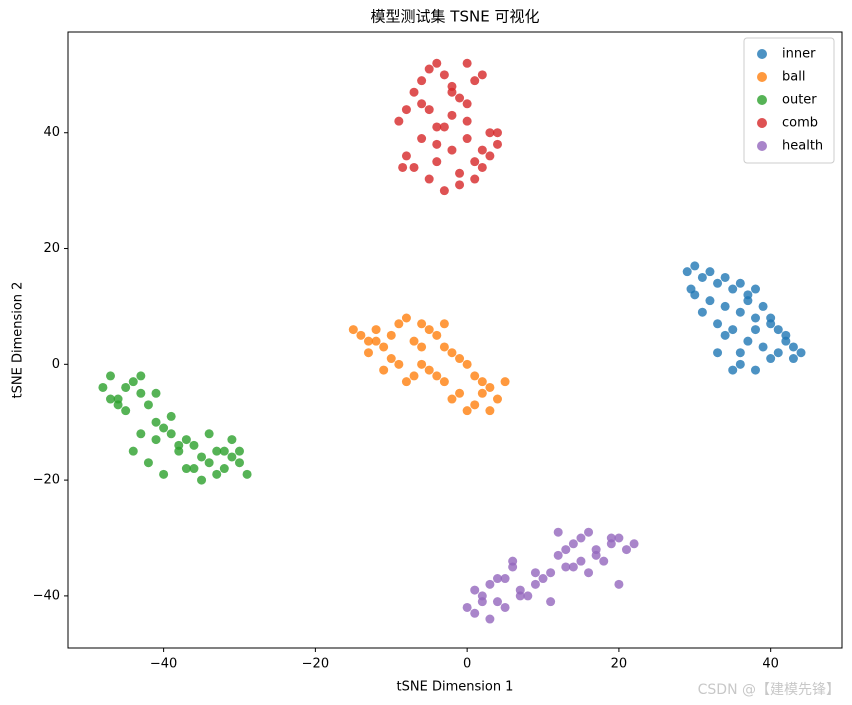 The width and height of the screenshot is (852, 705). What do you see at coordinates (800, 123) in the screenshot?
I see `legend-label: comb` at bounding box center [800, 123].